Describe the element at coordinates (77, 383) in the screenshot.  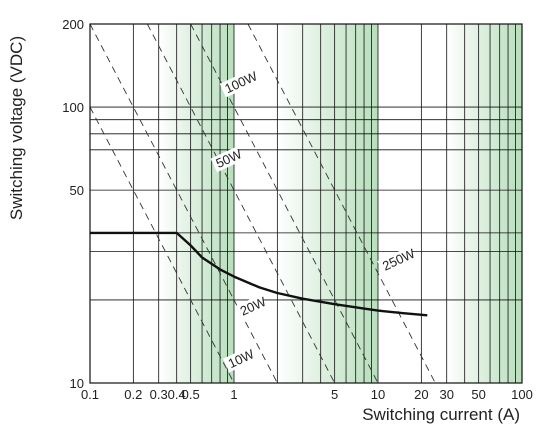
I see `y-tick-label: 10` at that location.